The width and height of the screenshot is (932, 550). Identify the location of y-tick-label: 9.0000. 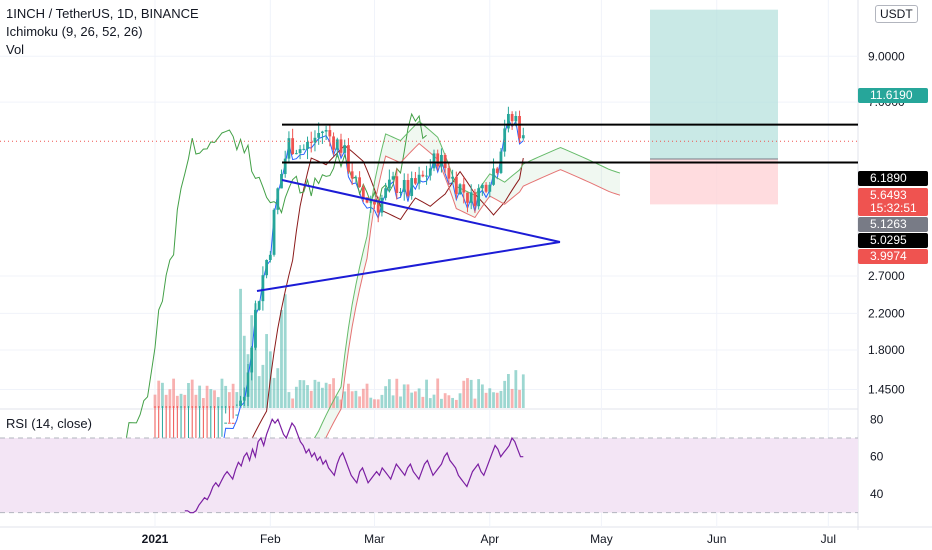
(886, 56).